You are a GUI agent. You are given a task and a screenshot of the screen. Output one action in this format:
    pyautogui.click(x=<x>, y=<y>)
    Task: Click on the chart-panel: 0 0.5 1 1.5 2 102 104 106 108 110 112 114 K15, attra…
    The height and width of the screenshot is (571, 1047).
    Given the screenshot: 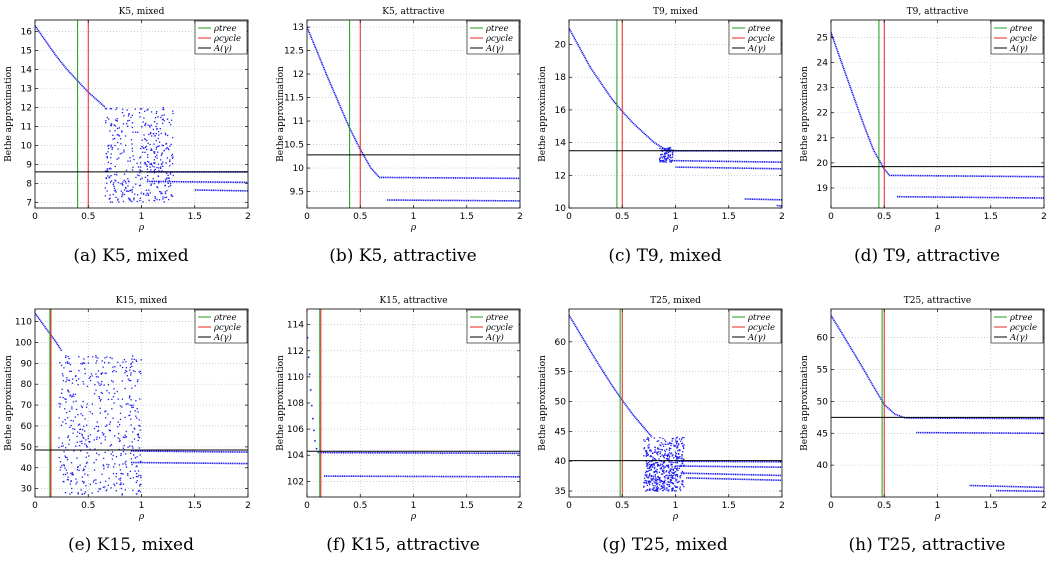 What is the action you would take?
    pyautogui.click(x=403, y=430)
    